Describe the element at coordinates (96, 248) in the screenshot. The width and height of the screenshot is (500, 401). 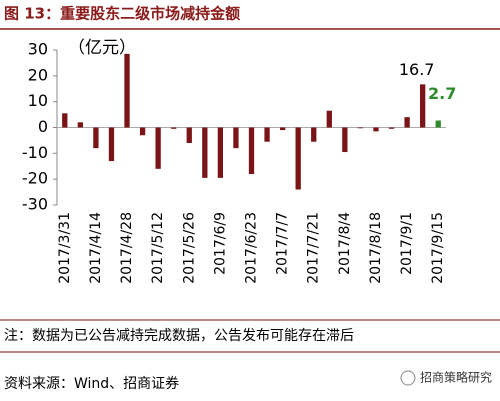
I see `x-tick-label: 2017/4/14` at that location.